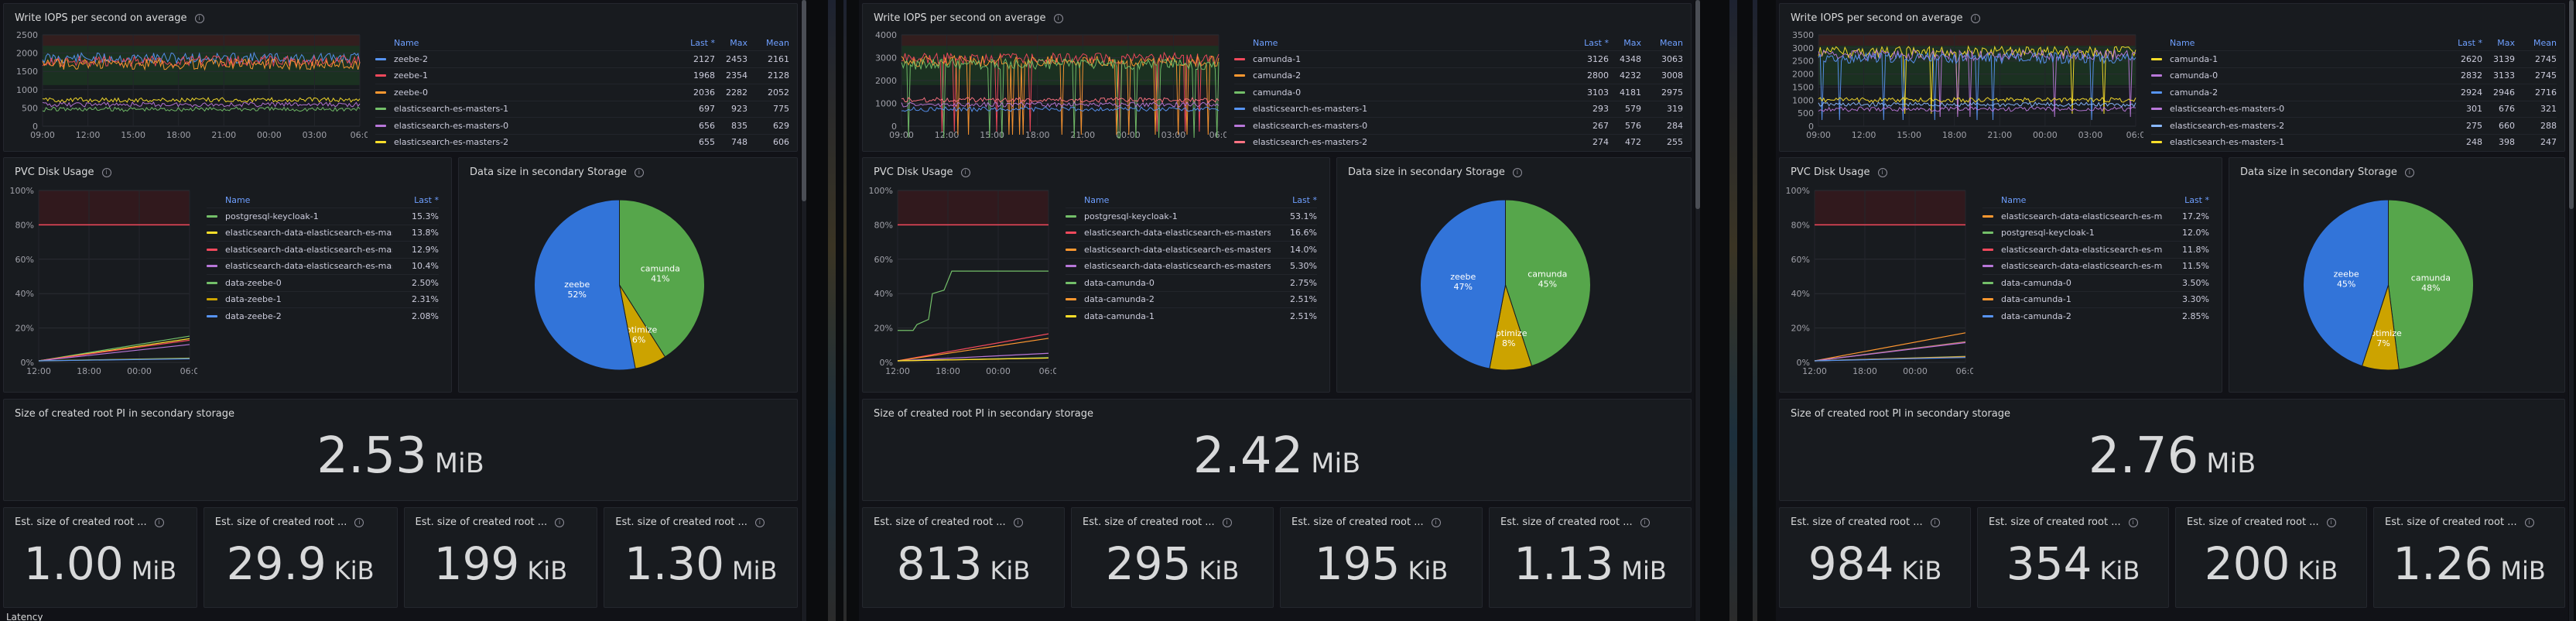 The image size is (2576, 621). I want to click on legend-row: camunda-2 2800 4232 3008, so click(1458, 75).